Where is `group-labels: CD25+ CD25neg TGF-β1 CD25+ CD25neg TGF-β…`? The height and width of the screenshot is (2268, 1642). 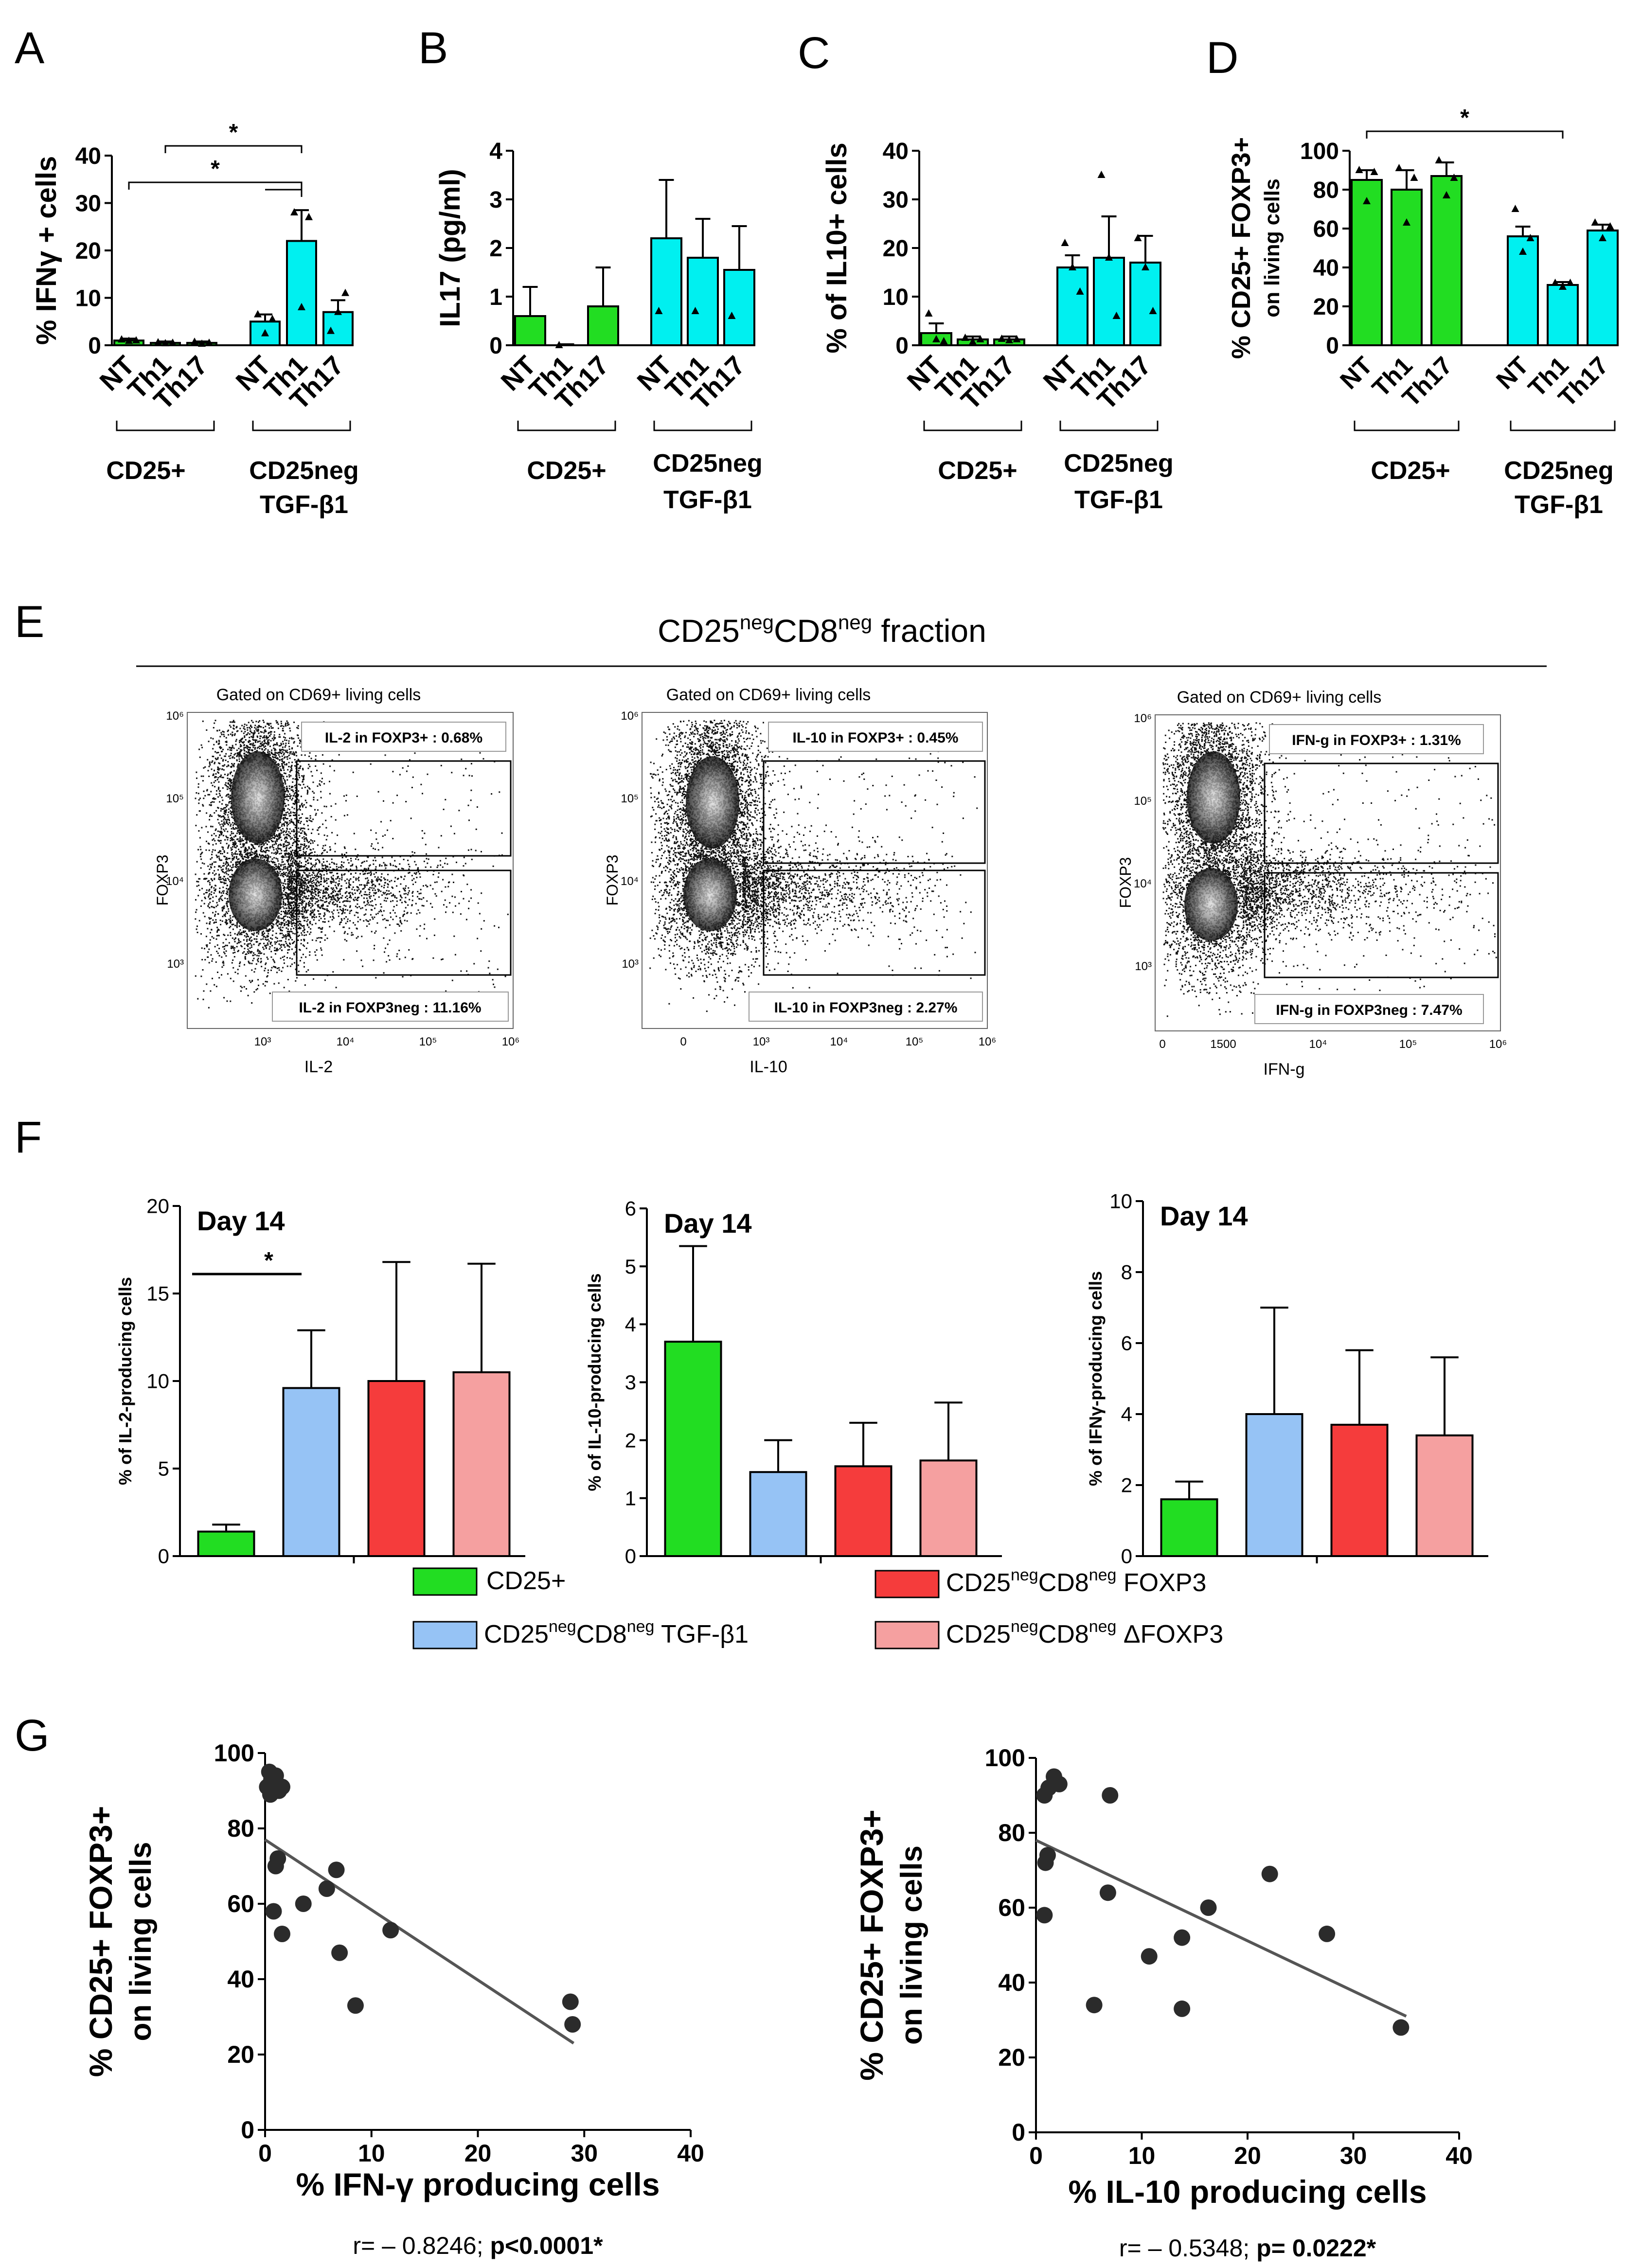 group-labels: CD25+ CD25neg TGF-β1 CD25+ CD25neg TGF-β… is located at coordinates (859, 484).